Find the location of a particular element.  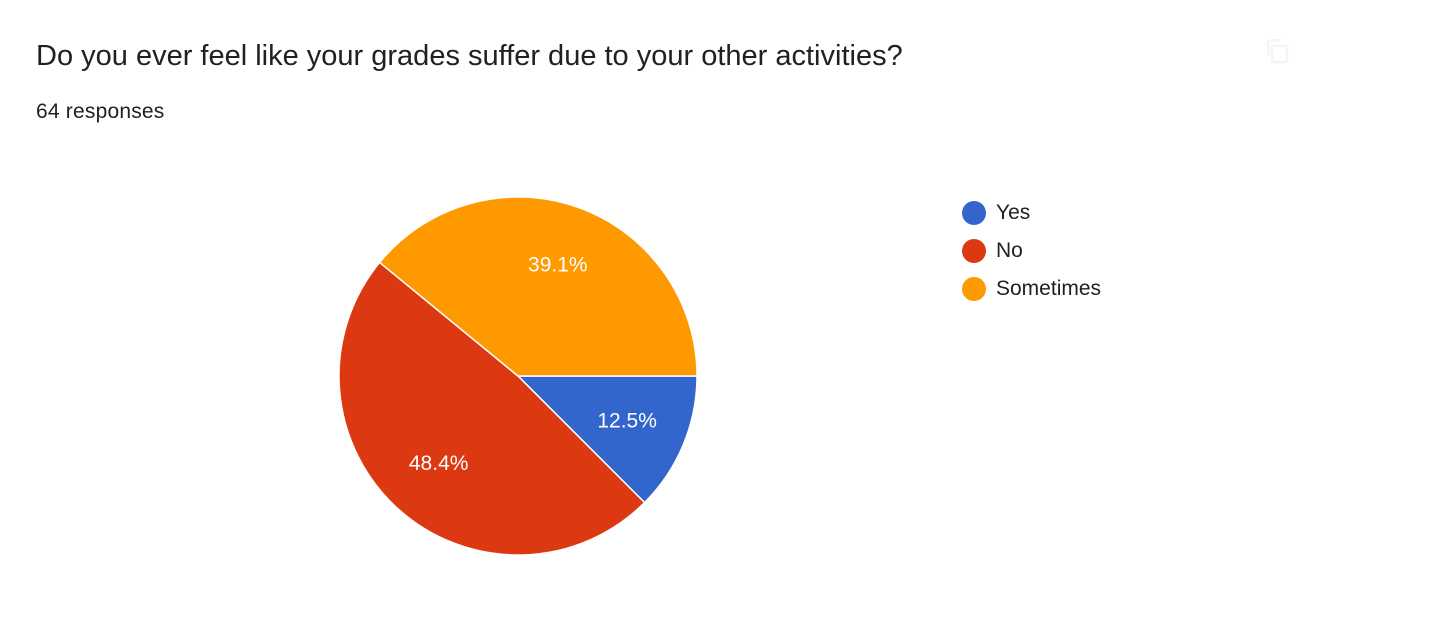

legend: Yes No Sometimes is located at coordinates (1031, 251).